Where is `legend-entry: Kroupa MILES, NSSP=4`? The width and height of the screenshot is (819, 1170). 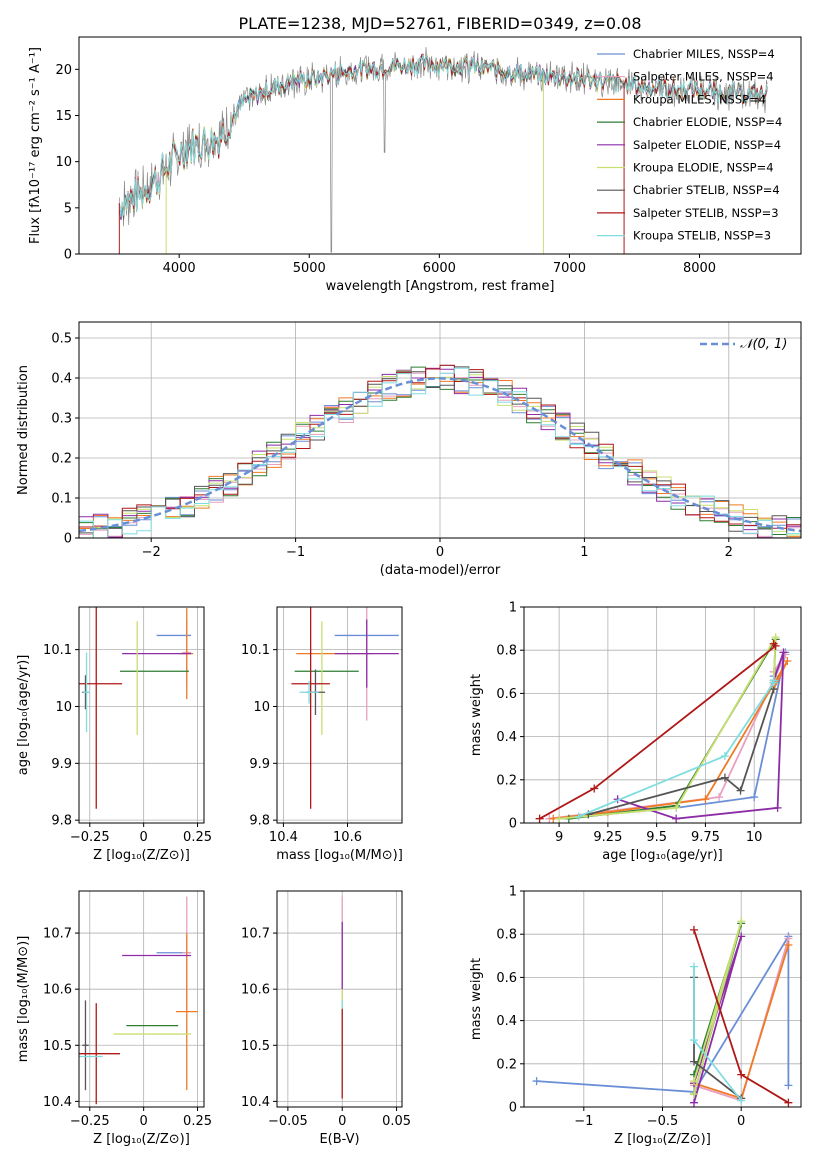 legend-entry: Kroupa MILES, NSSP=4 is located at coordinates (699, 99).